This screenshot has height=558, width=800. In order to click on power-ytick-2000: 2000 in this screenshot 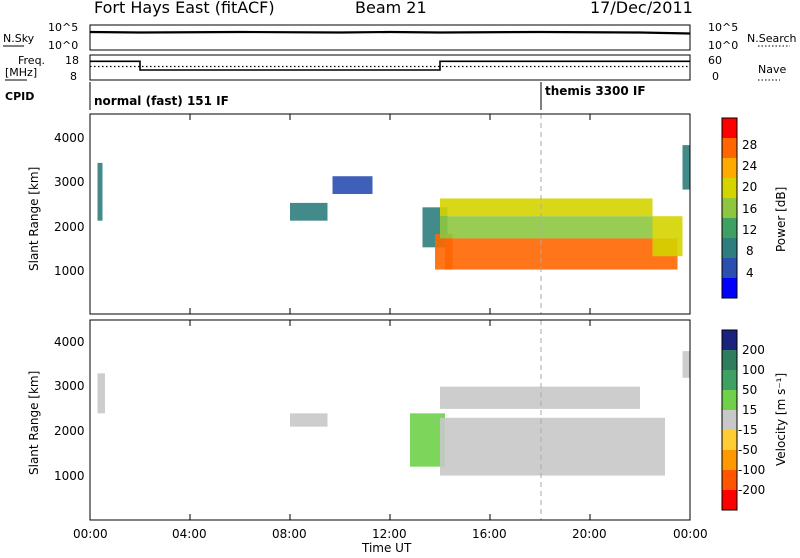, I will do `click(69, 227)`.